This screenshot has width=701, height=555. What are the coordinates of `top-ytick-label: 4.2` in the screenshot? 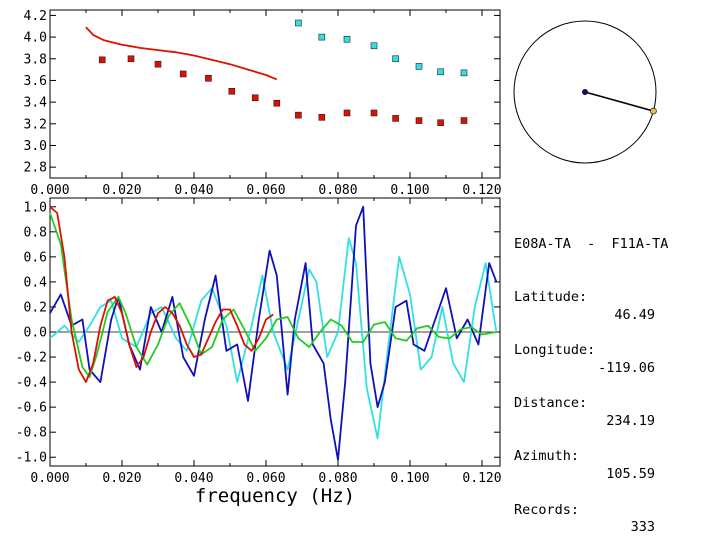 It's located at (35, 16).